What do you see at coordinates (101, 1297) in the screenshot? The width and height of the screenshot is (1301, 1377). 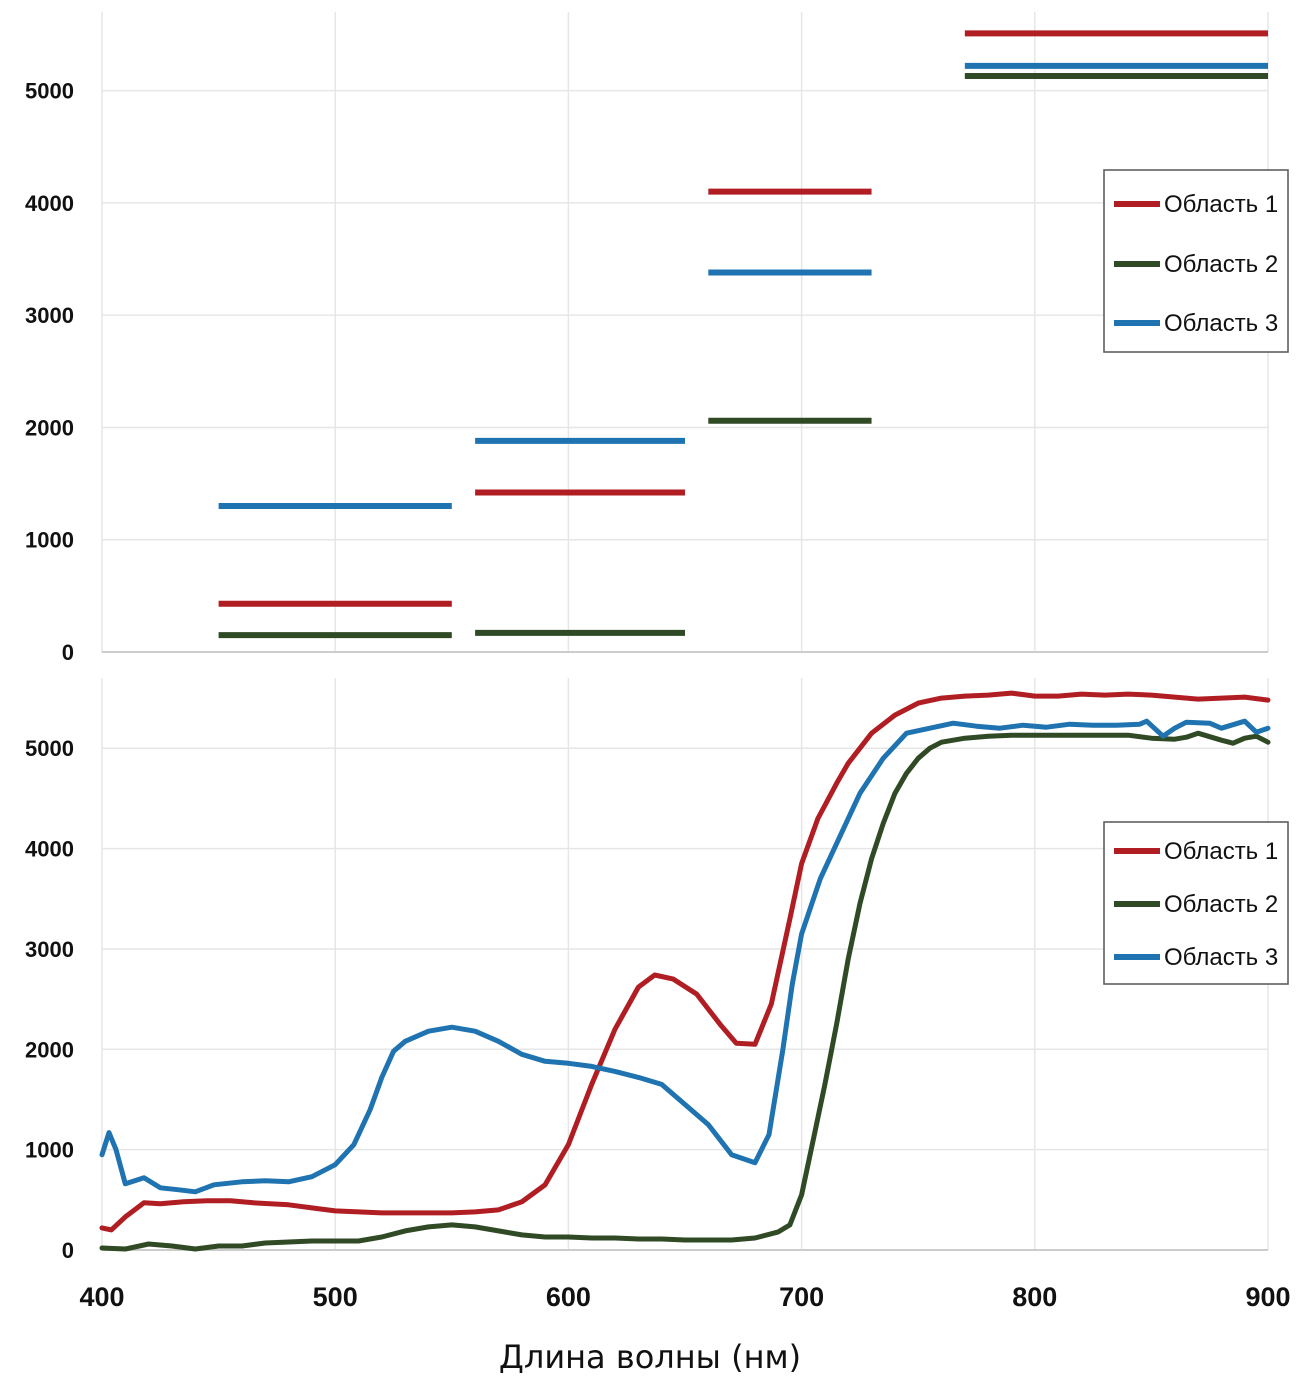 I see `x-tick-label: 400` at bounding box center [101, 1297].